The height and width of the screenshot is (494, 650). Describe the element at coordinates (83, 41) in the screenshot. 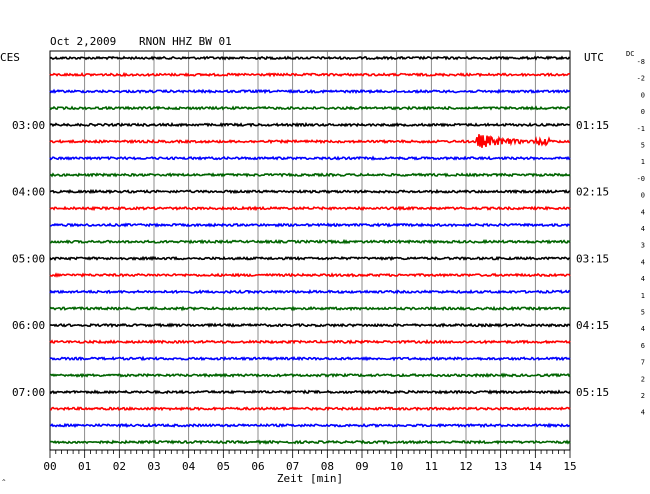

I see `chart-date: Oct 2,2009` at that location.